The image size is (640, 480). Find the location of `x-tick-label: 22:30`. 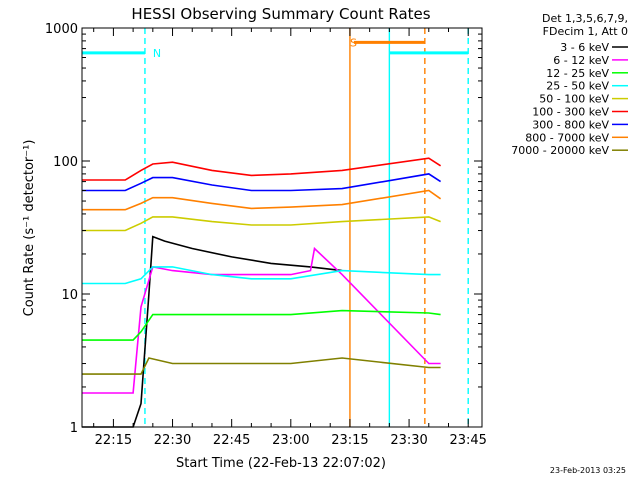

x-tick-label: 22:30 is located at coordinates (172, 440).